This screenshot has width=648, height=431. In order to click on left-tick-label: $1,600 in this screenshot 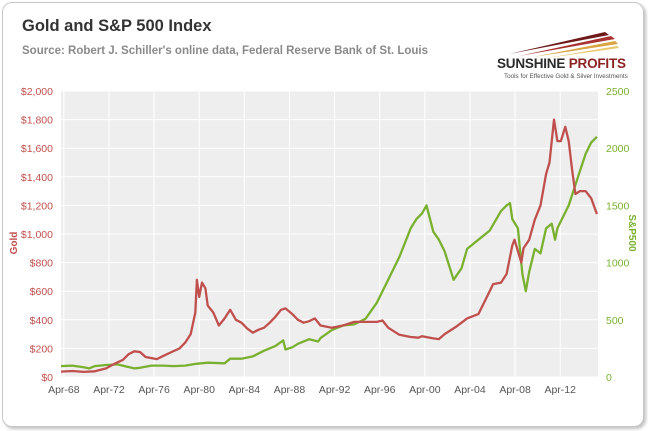, I will do `click(37, 149)`.